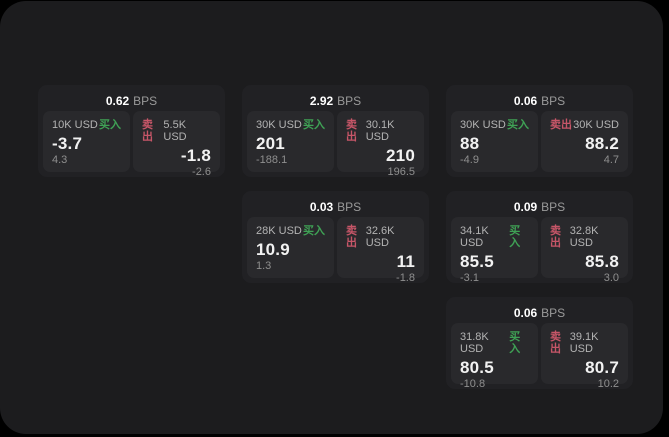 This screenshot has height=437, width=669. Describe the element at coordinates (494, 141) in the screenshot. I see `buy-quote-tile: 30K USD 买入 88 -4.9` at that location.